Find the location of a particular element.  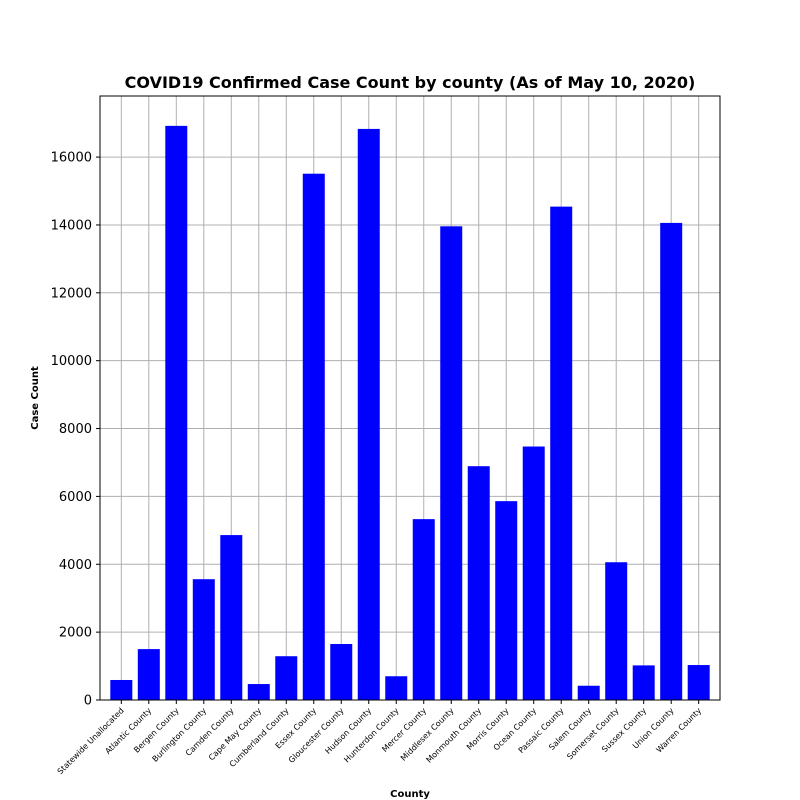

y-tick-label: 8000 is located at coordinates (75, 429).